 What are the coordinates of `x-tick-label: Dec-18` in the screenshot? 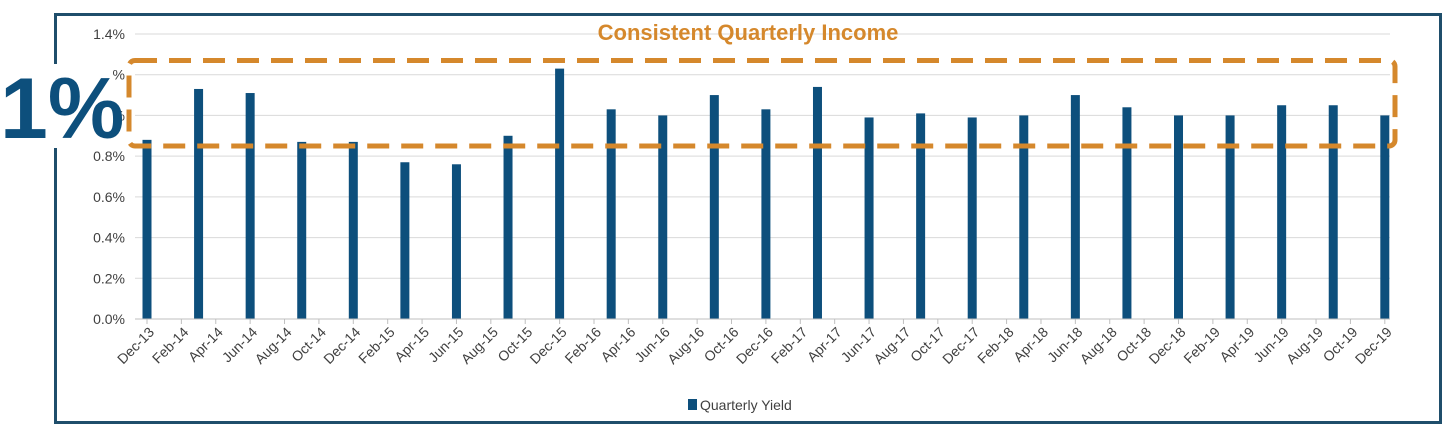 It's located at (1166, 345).